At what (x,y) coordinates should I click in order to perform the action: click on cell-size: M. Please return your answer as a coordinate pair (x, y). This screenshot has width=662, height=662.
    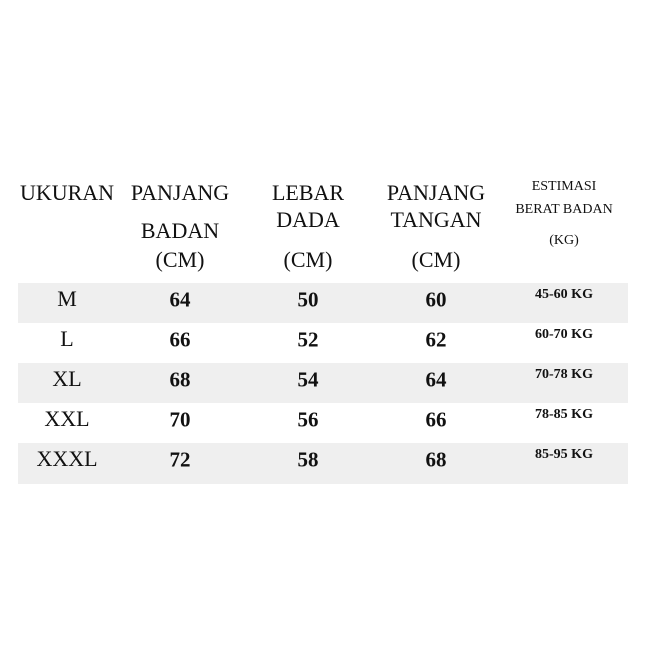
    Looking at the image, I should click on (67, 298).